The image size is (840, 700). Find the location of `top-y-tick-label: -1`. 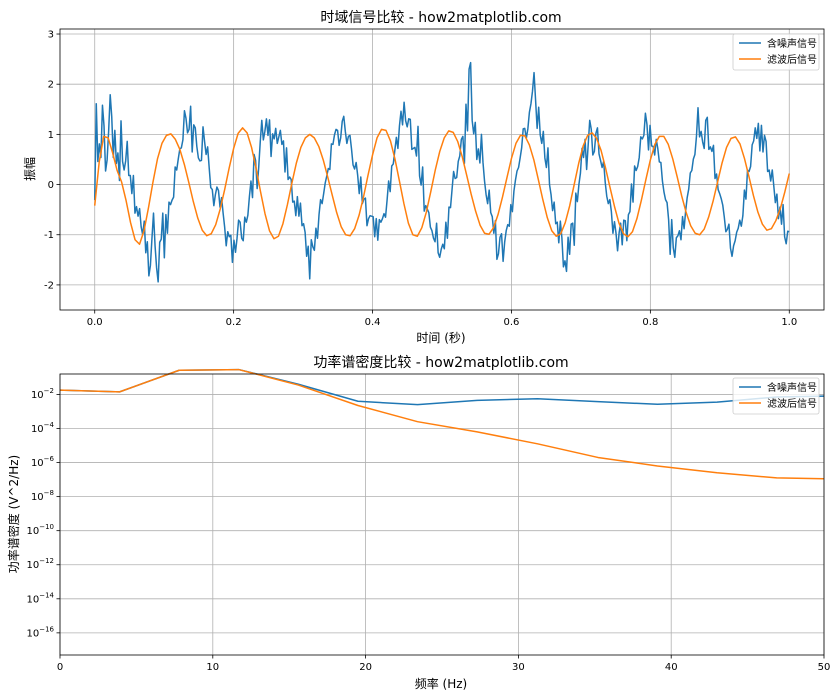

top-y-tick-label: -1 is located at coordinates (49, 235).